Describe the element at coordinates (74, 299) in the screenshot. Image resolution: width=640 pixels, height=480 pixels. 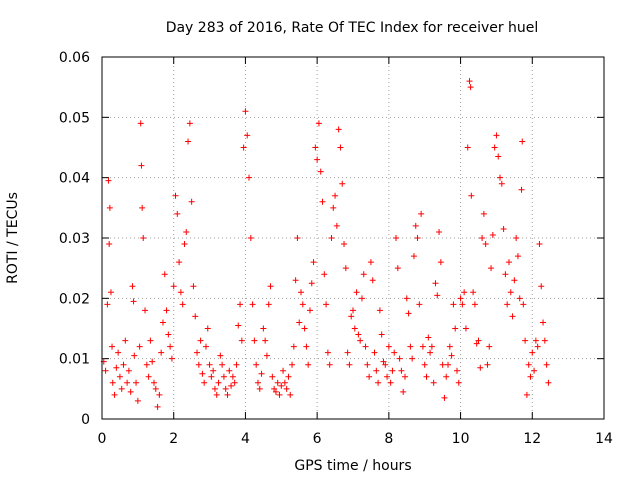
I see `y-tick-label: 0.02` at that location.